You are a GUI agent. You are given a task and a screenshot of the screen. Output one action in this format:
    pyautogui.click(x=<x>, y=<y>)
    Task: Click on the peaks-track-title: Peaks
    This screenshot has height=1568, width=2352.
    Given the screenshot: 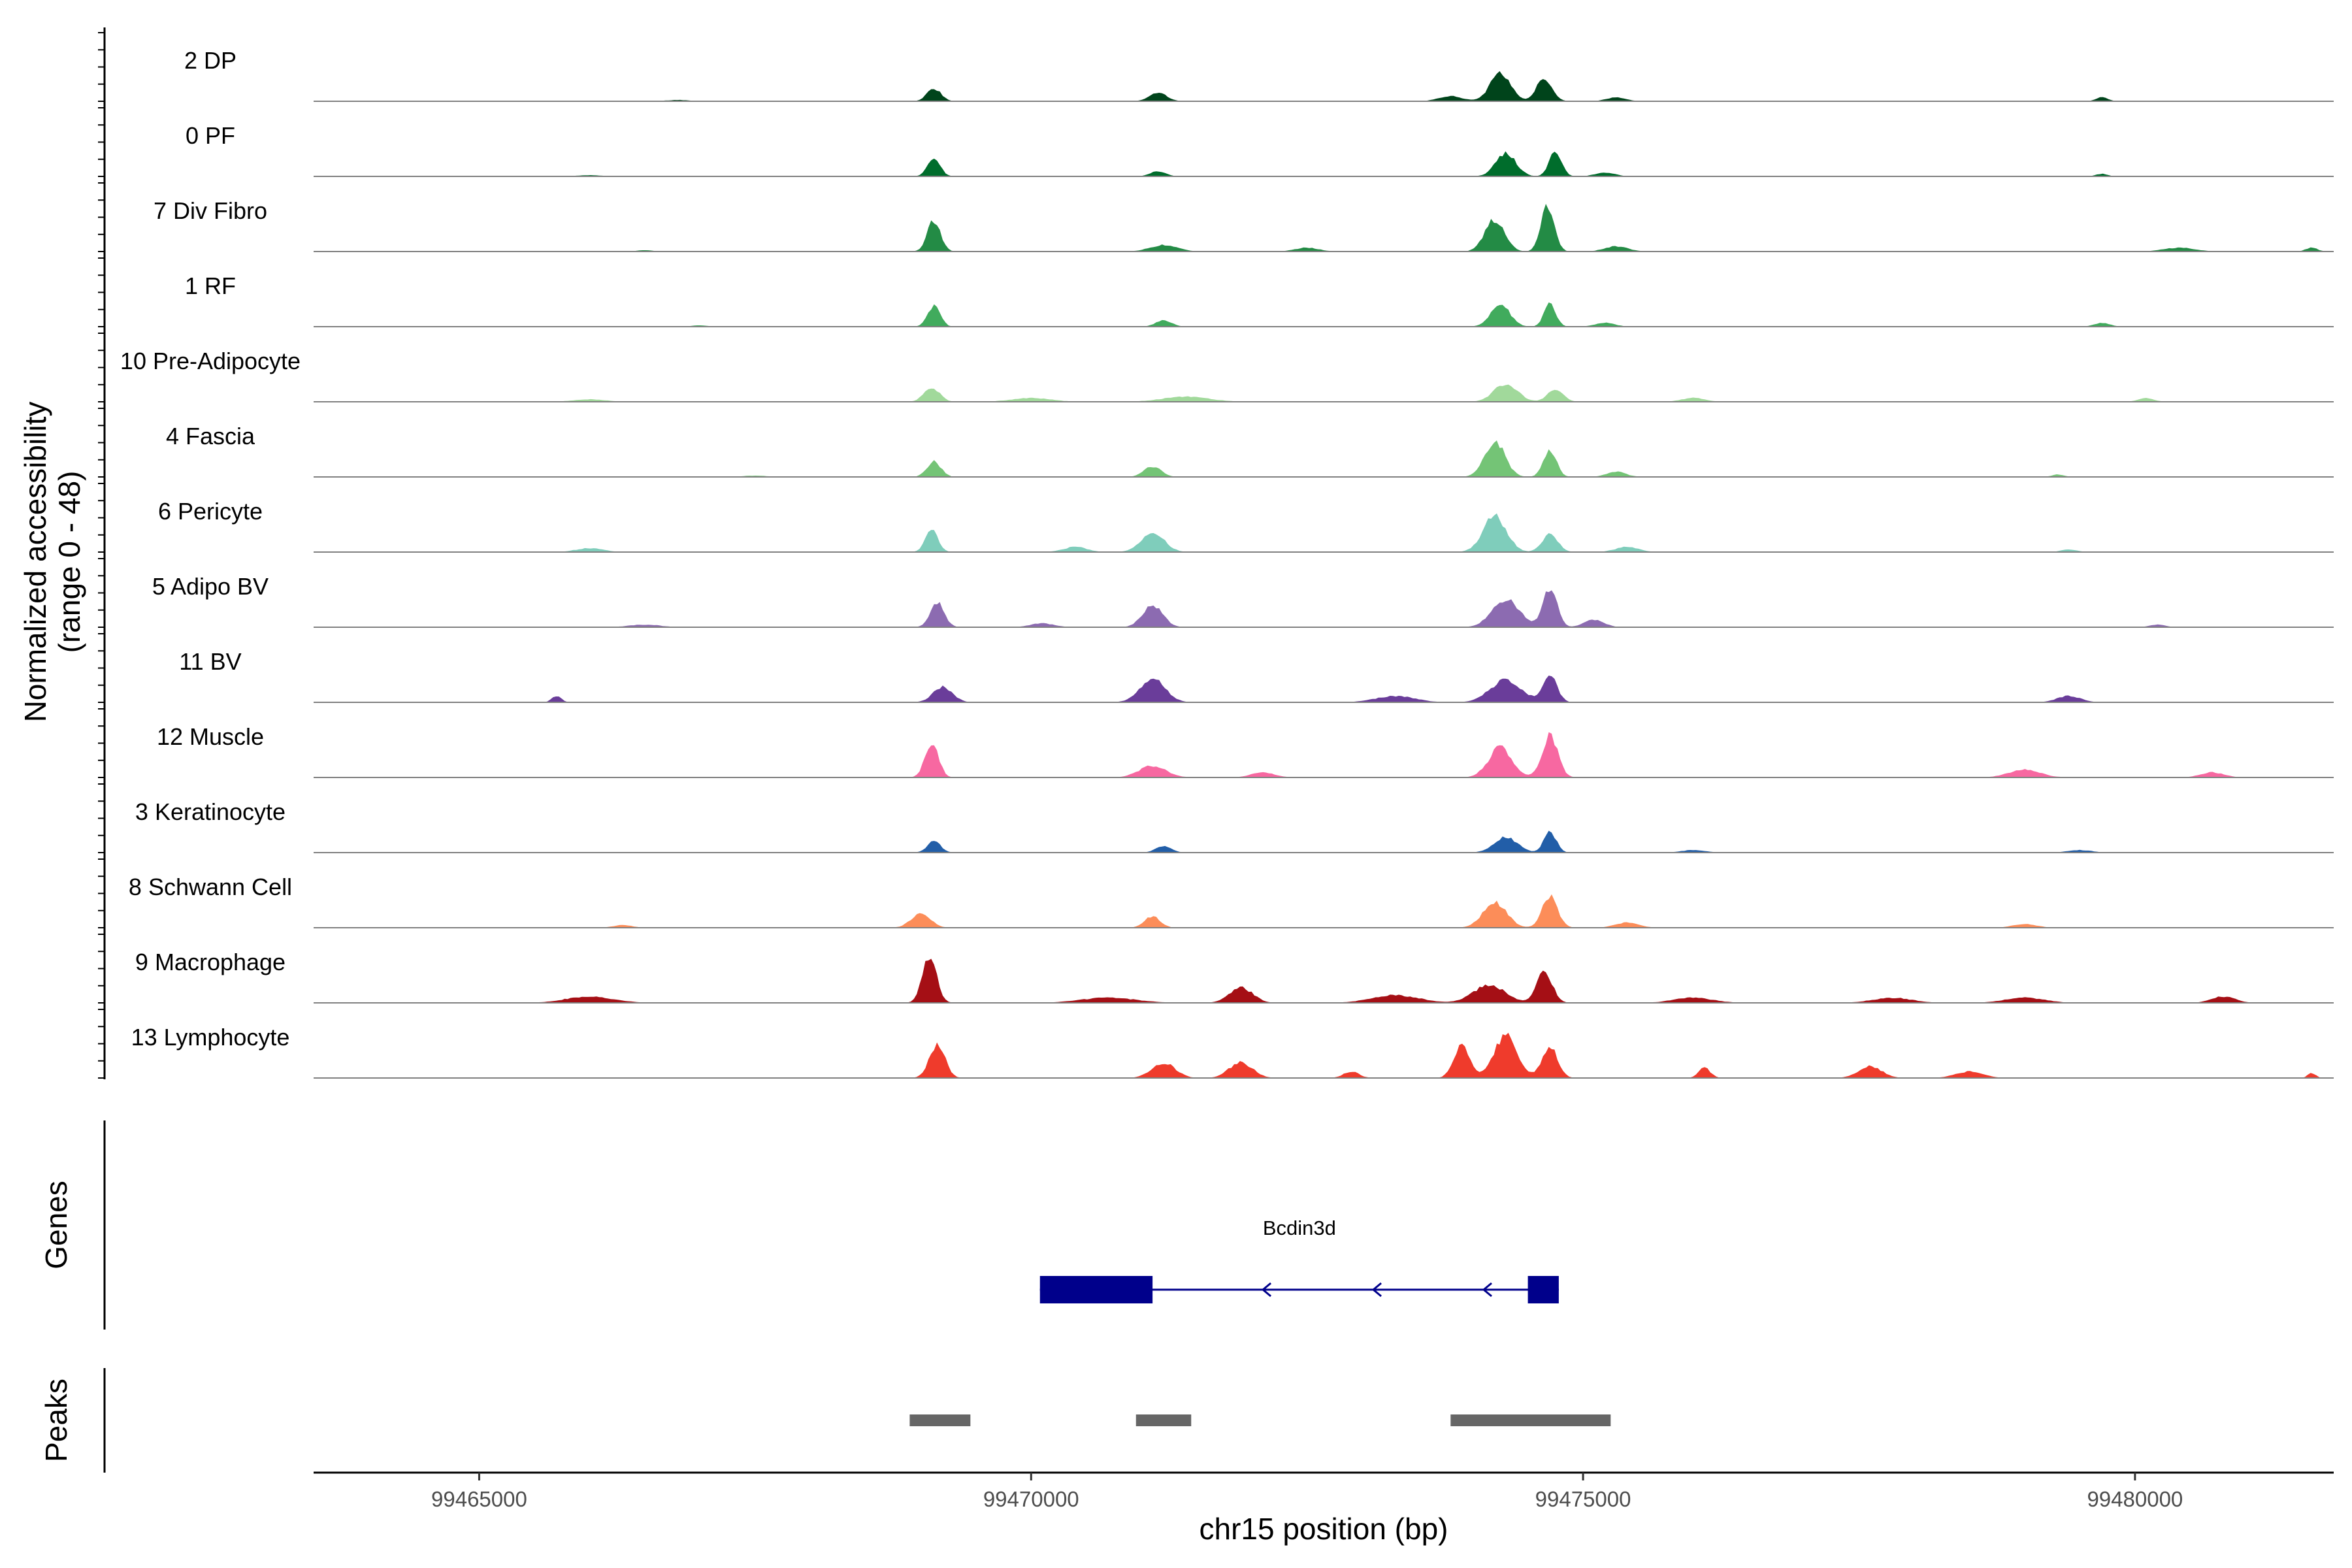 What is the action you would take?
    pyautogui.click(x=56, y=1420)
    